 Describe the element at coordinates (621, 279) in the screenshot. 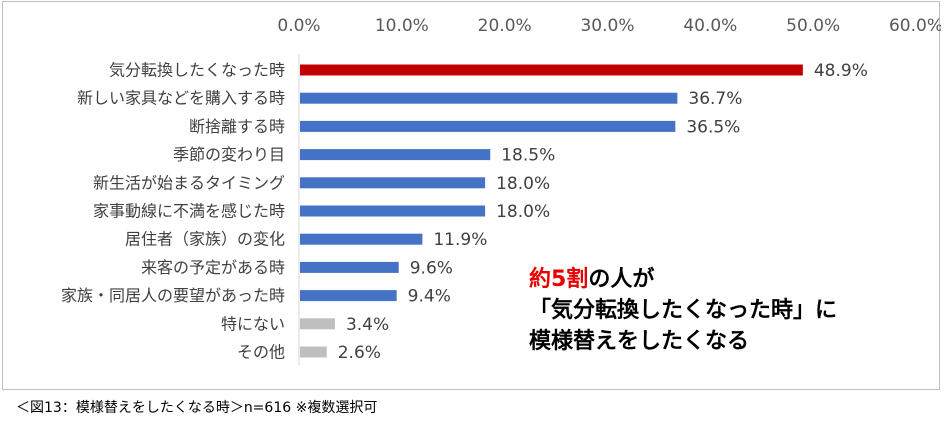

I see `callout-line-1-rest: の人が` at that location.